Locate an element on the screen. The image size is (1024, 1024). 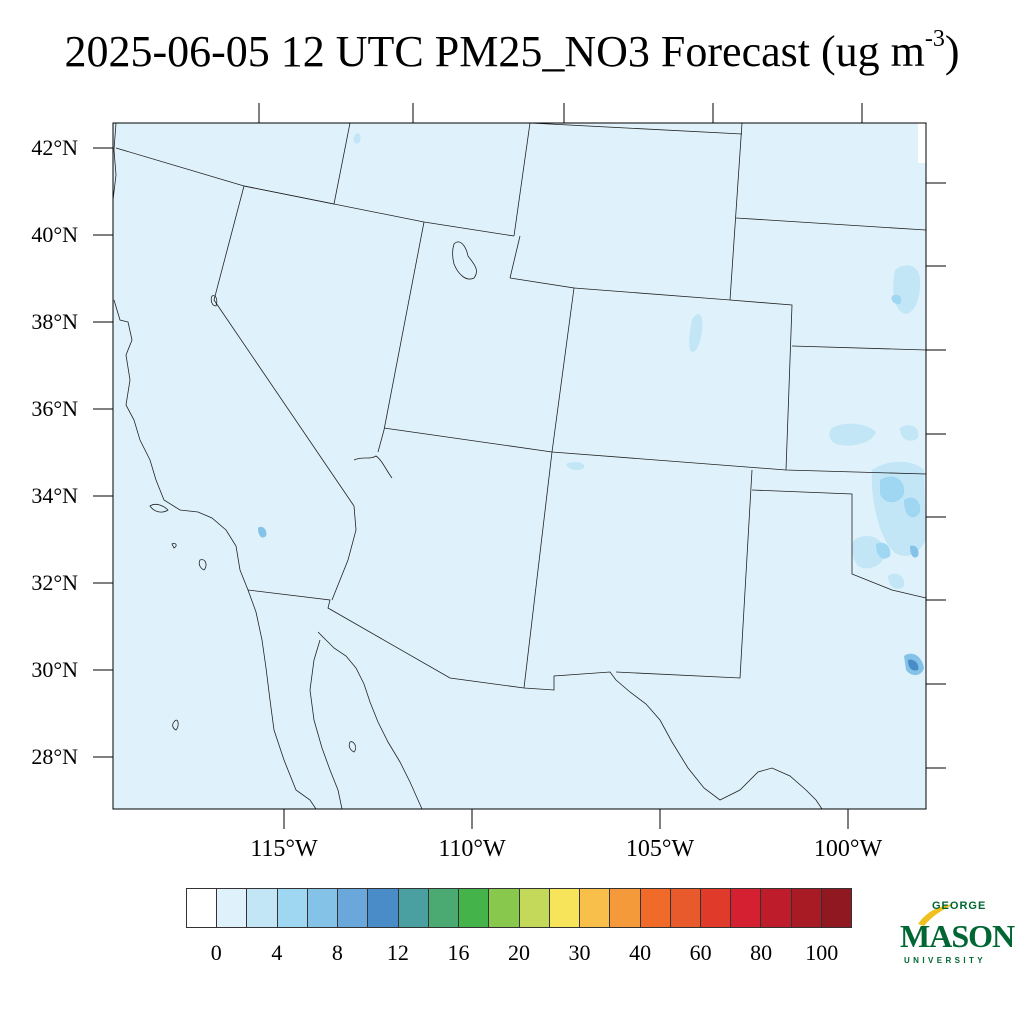
us-mexico-border is located at coordinates (535, 699).